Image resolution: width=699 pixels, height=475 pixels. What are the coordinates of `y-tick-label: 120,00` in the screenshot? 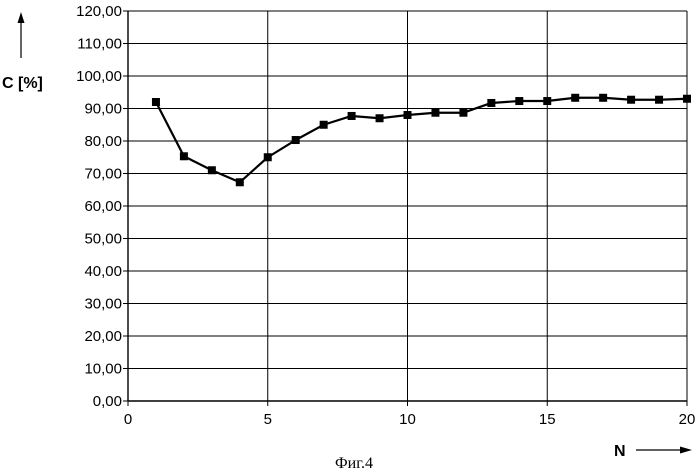 It's located at (99, 11).